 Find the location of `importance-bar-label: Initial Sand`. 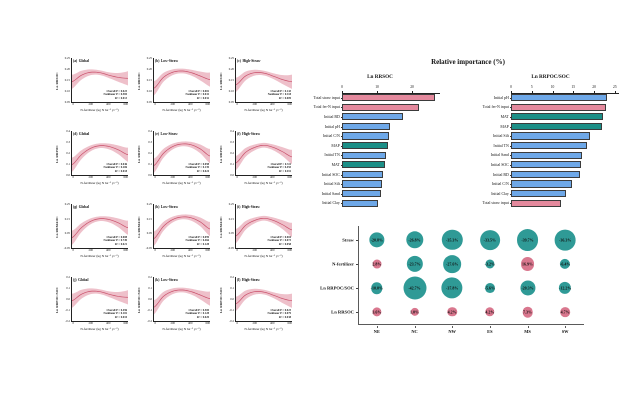

importance-bar-label: Initial Sand is located at coordinates (499, 155).